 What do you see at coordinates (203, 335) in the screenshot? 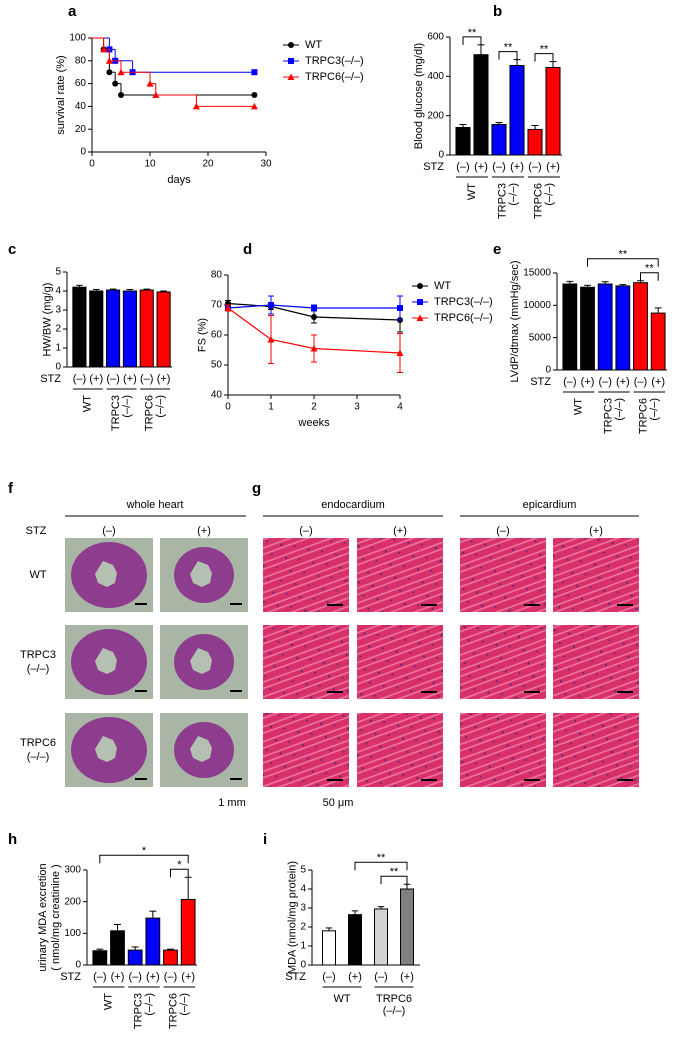
I see `y-axis-label: FS (%)` at bounding box center [203, 335].